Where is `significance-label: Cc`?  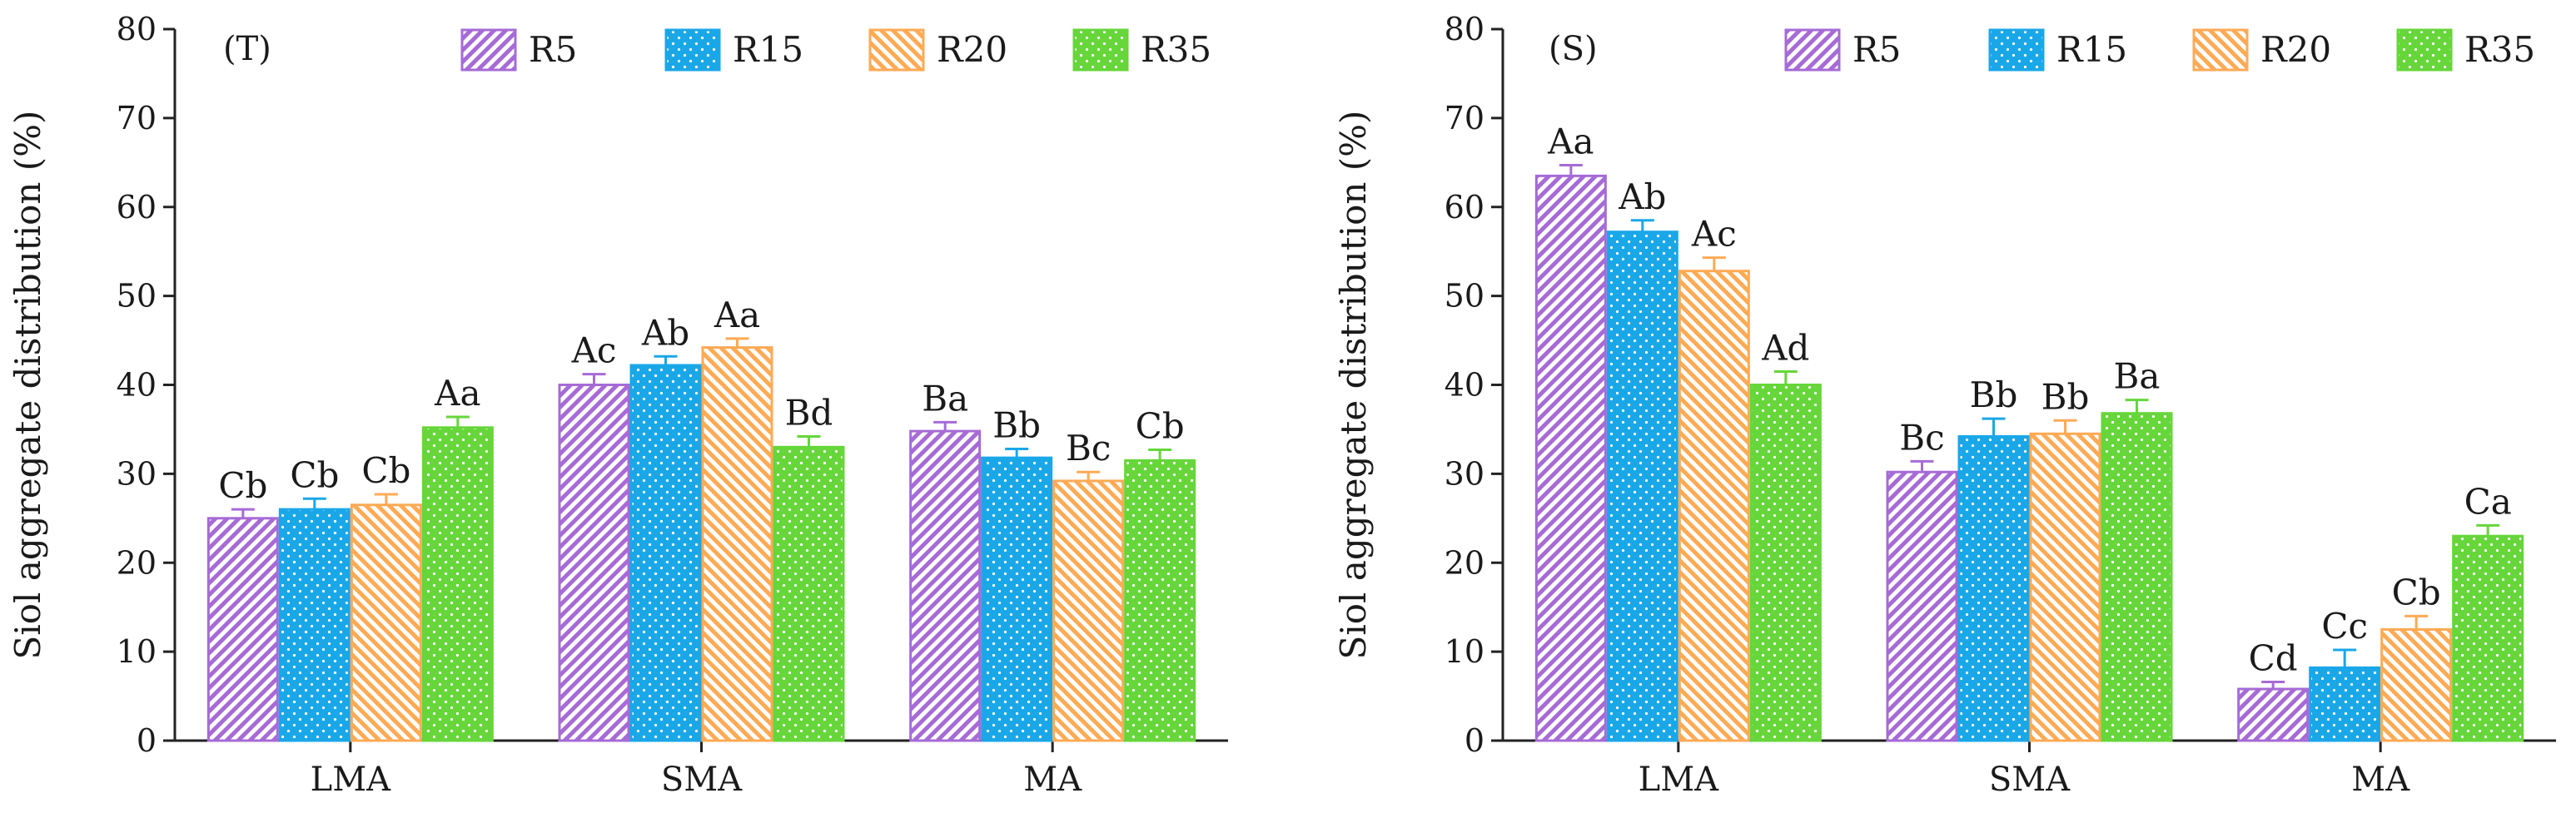
significance-label: Cc is located at coordinates (2344, 626).